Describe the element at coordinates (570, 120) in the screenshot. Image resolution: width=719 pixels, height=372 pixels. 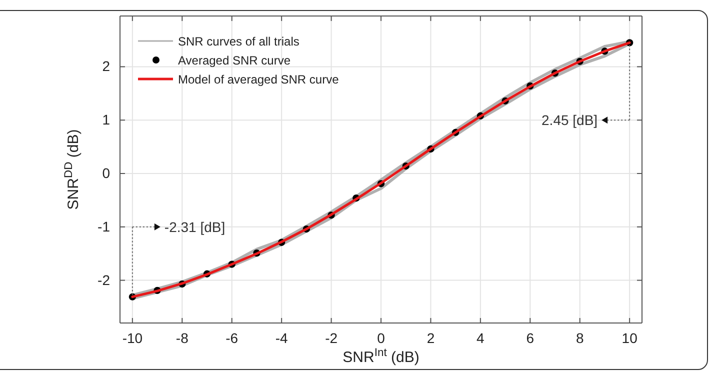
I see `annotation: 2.45 [dB]` at that location.